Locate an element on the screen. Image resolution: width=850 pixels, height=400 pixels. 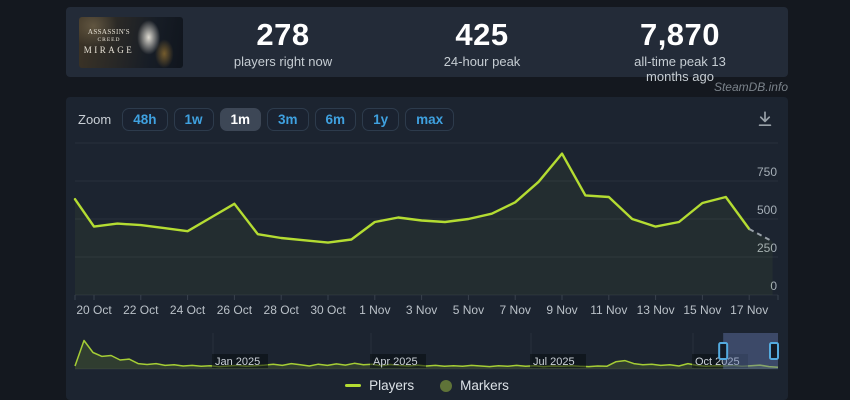
alltime-peak-label: all-time peak 13 months ago is located at coordinates (680, 69).